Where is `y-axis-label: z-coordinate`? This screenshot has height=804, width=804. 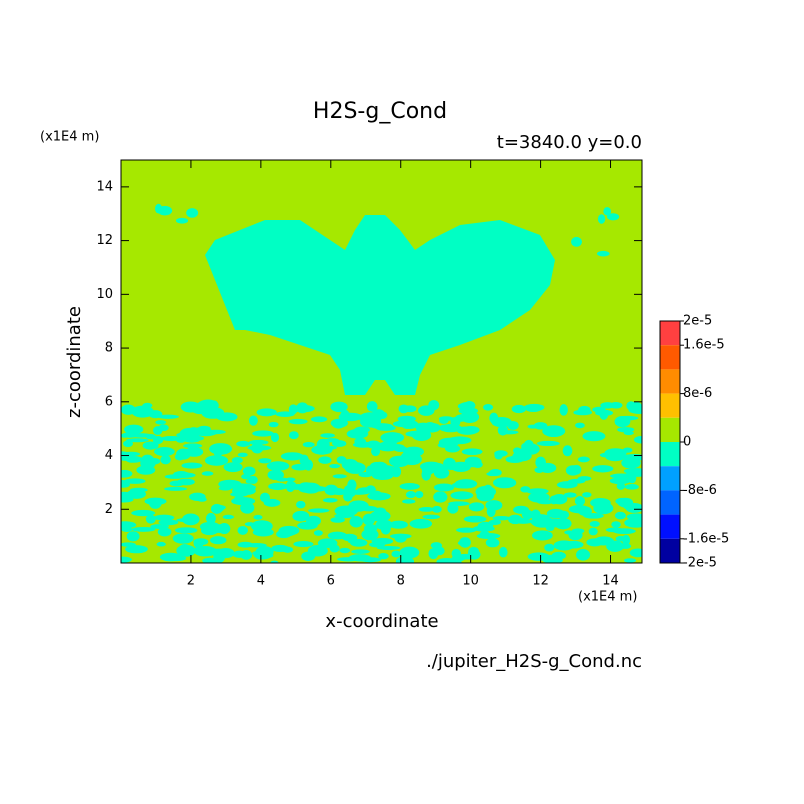
y-axis-label: z-coordinate is located at coordinates (74, 362).